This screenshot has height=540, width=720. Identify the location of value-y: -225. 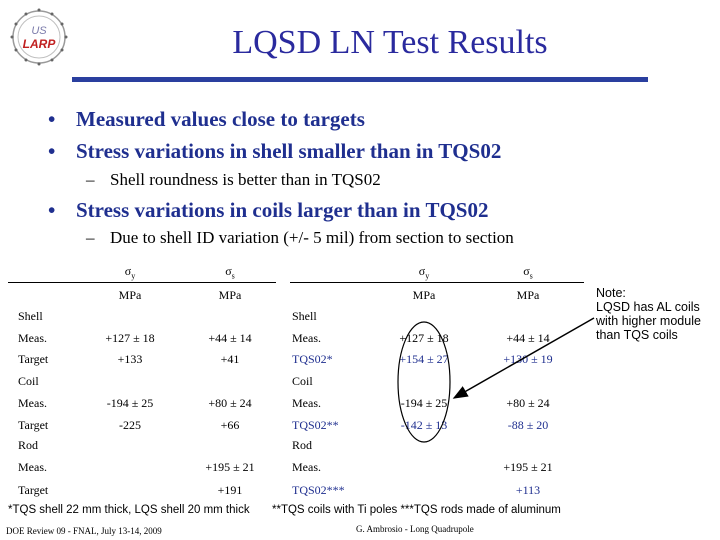
(130, 425).